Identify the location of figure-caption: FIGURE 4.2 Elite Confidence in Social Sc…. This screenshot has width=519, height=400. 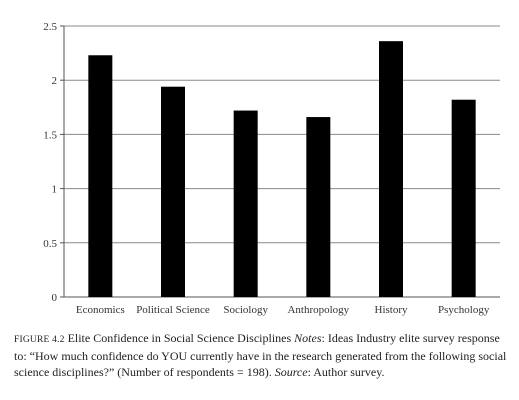
(262, 355).